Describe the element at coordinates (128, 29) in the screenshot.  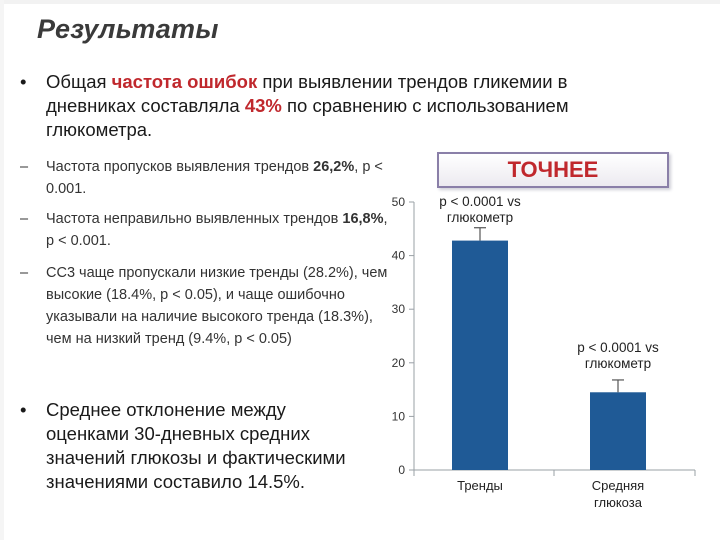
I see `slide-title: Результаты` at that location.